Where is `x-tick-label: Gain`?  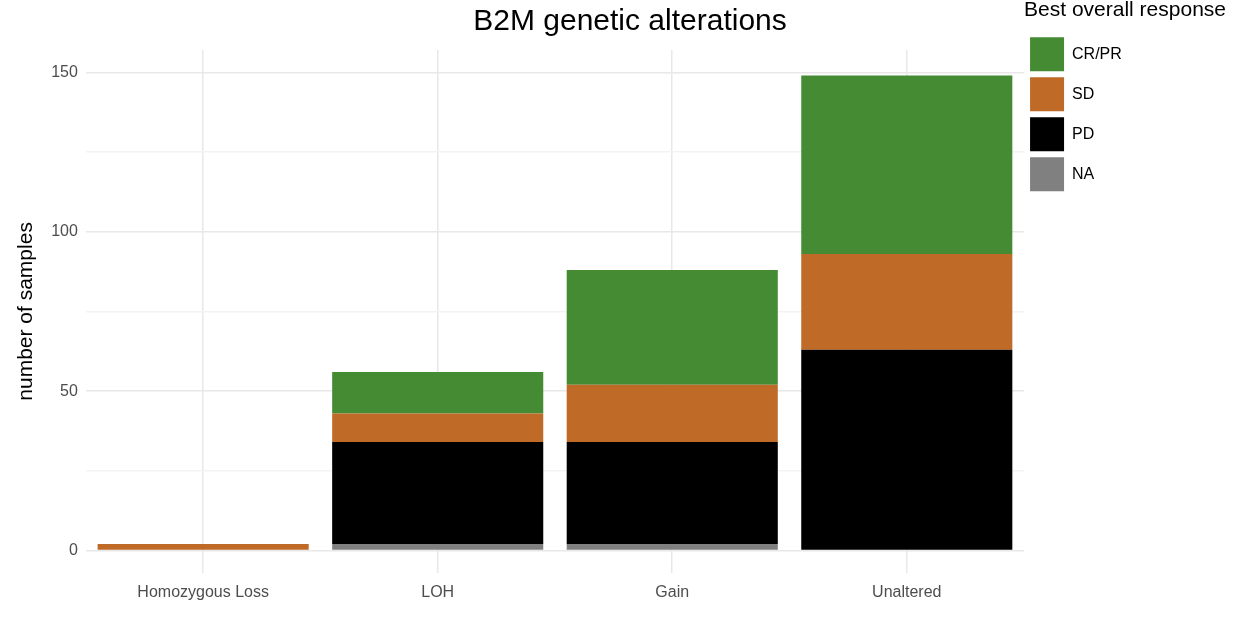
x-tick-label: Gain is located at coordinates (672, 591).